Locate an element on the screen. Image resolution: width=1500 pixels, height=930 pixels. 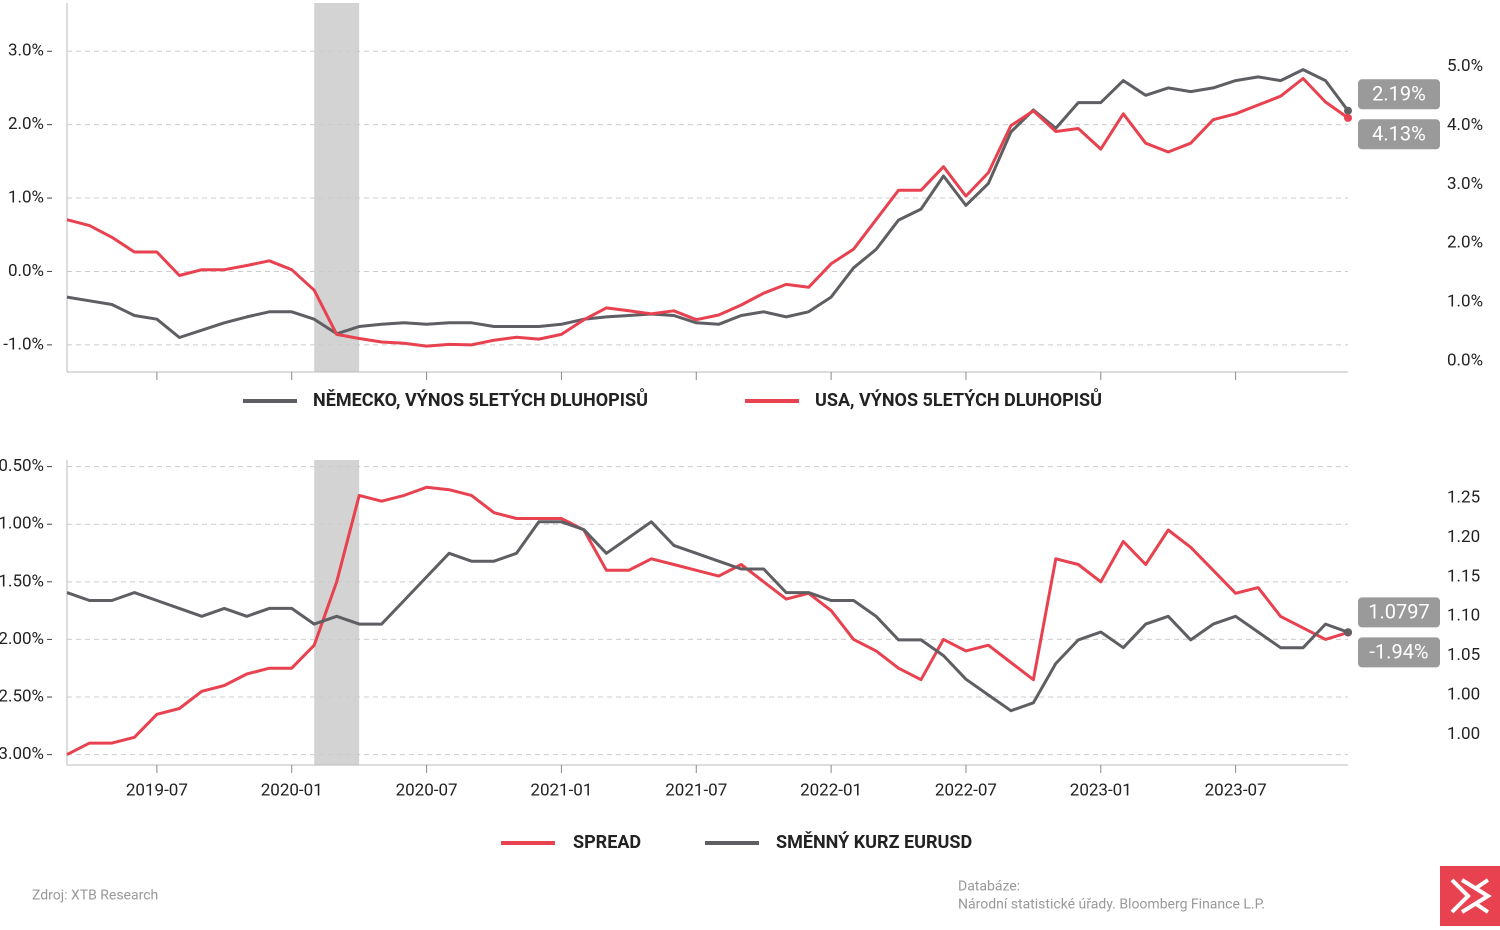
end-label: 1.0797 is located at coordinates (1398, 612).